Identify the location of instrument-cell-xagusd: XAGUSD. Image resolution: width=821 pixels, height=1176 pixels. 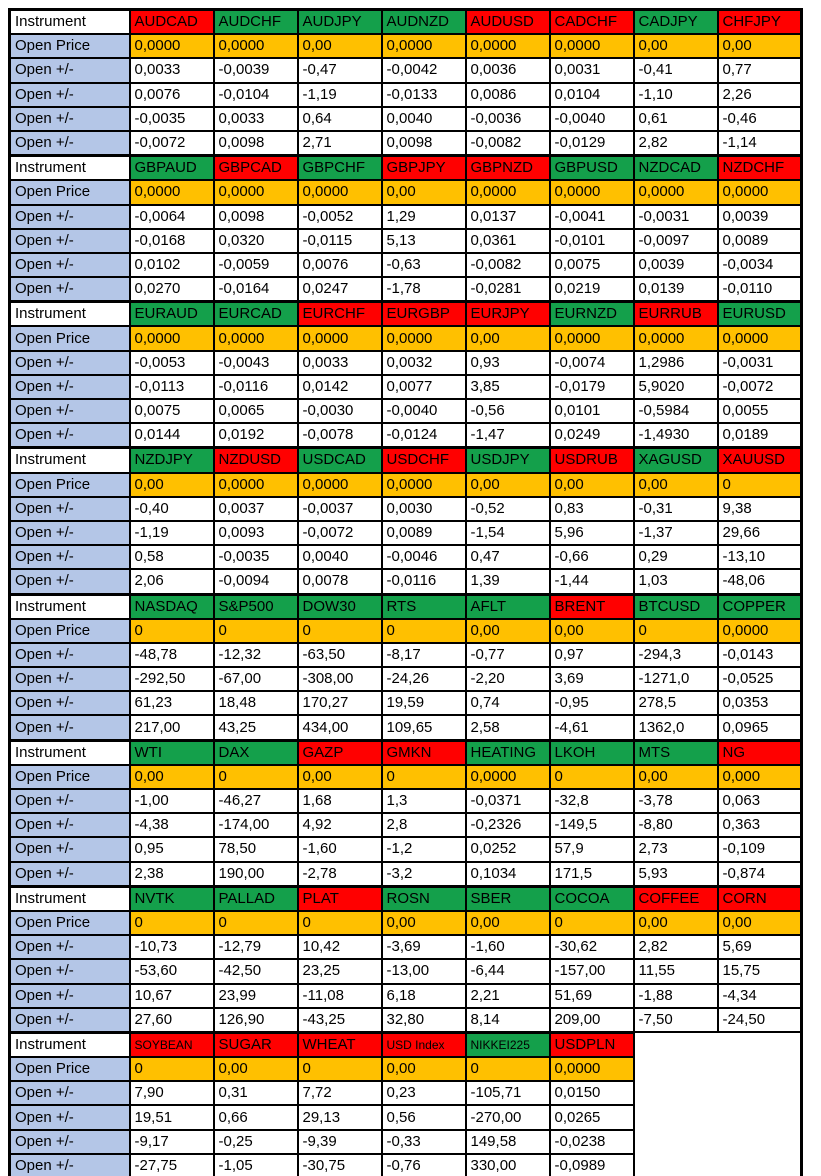
(675, 460).